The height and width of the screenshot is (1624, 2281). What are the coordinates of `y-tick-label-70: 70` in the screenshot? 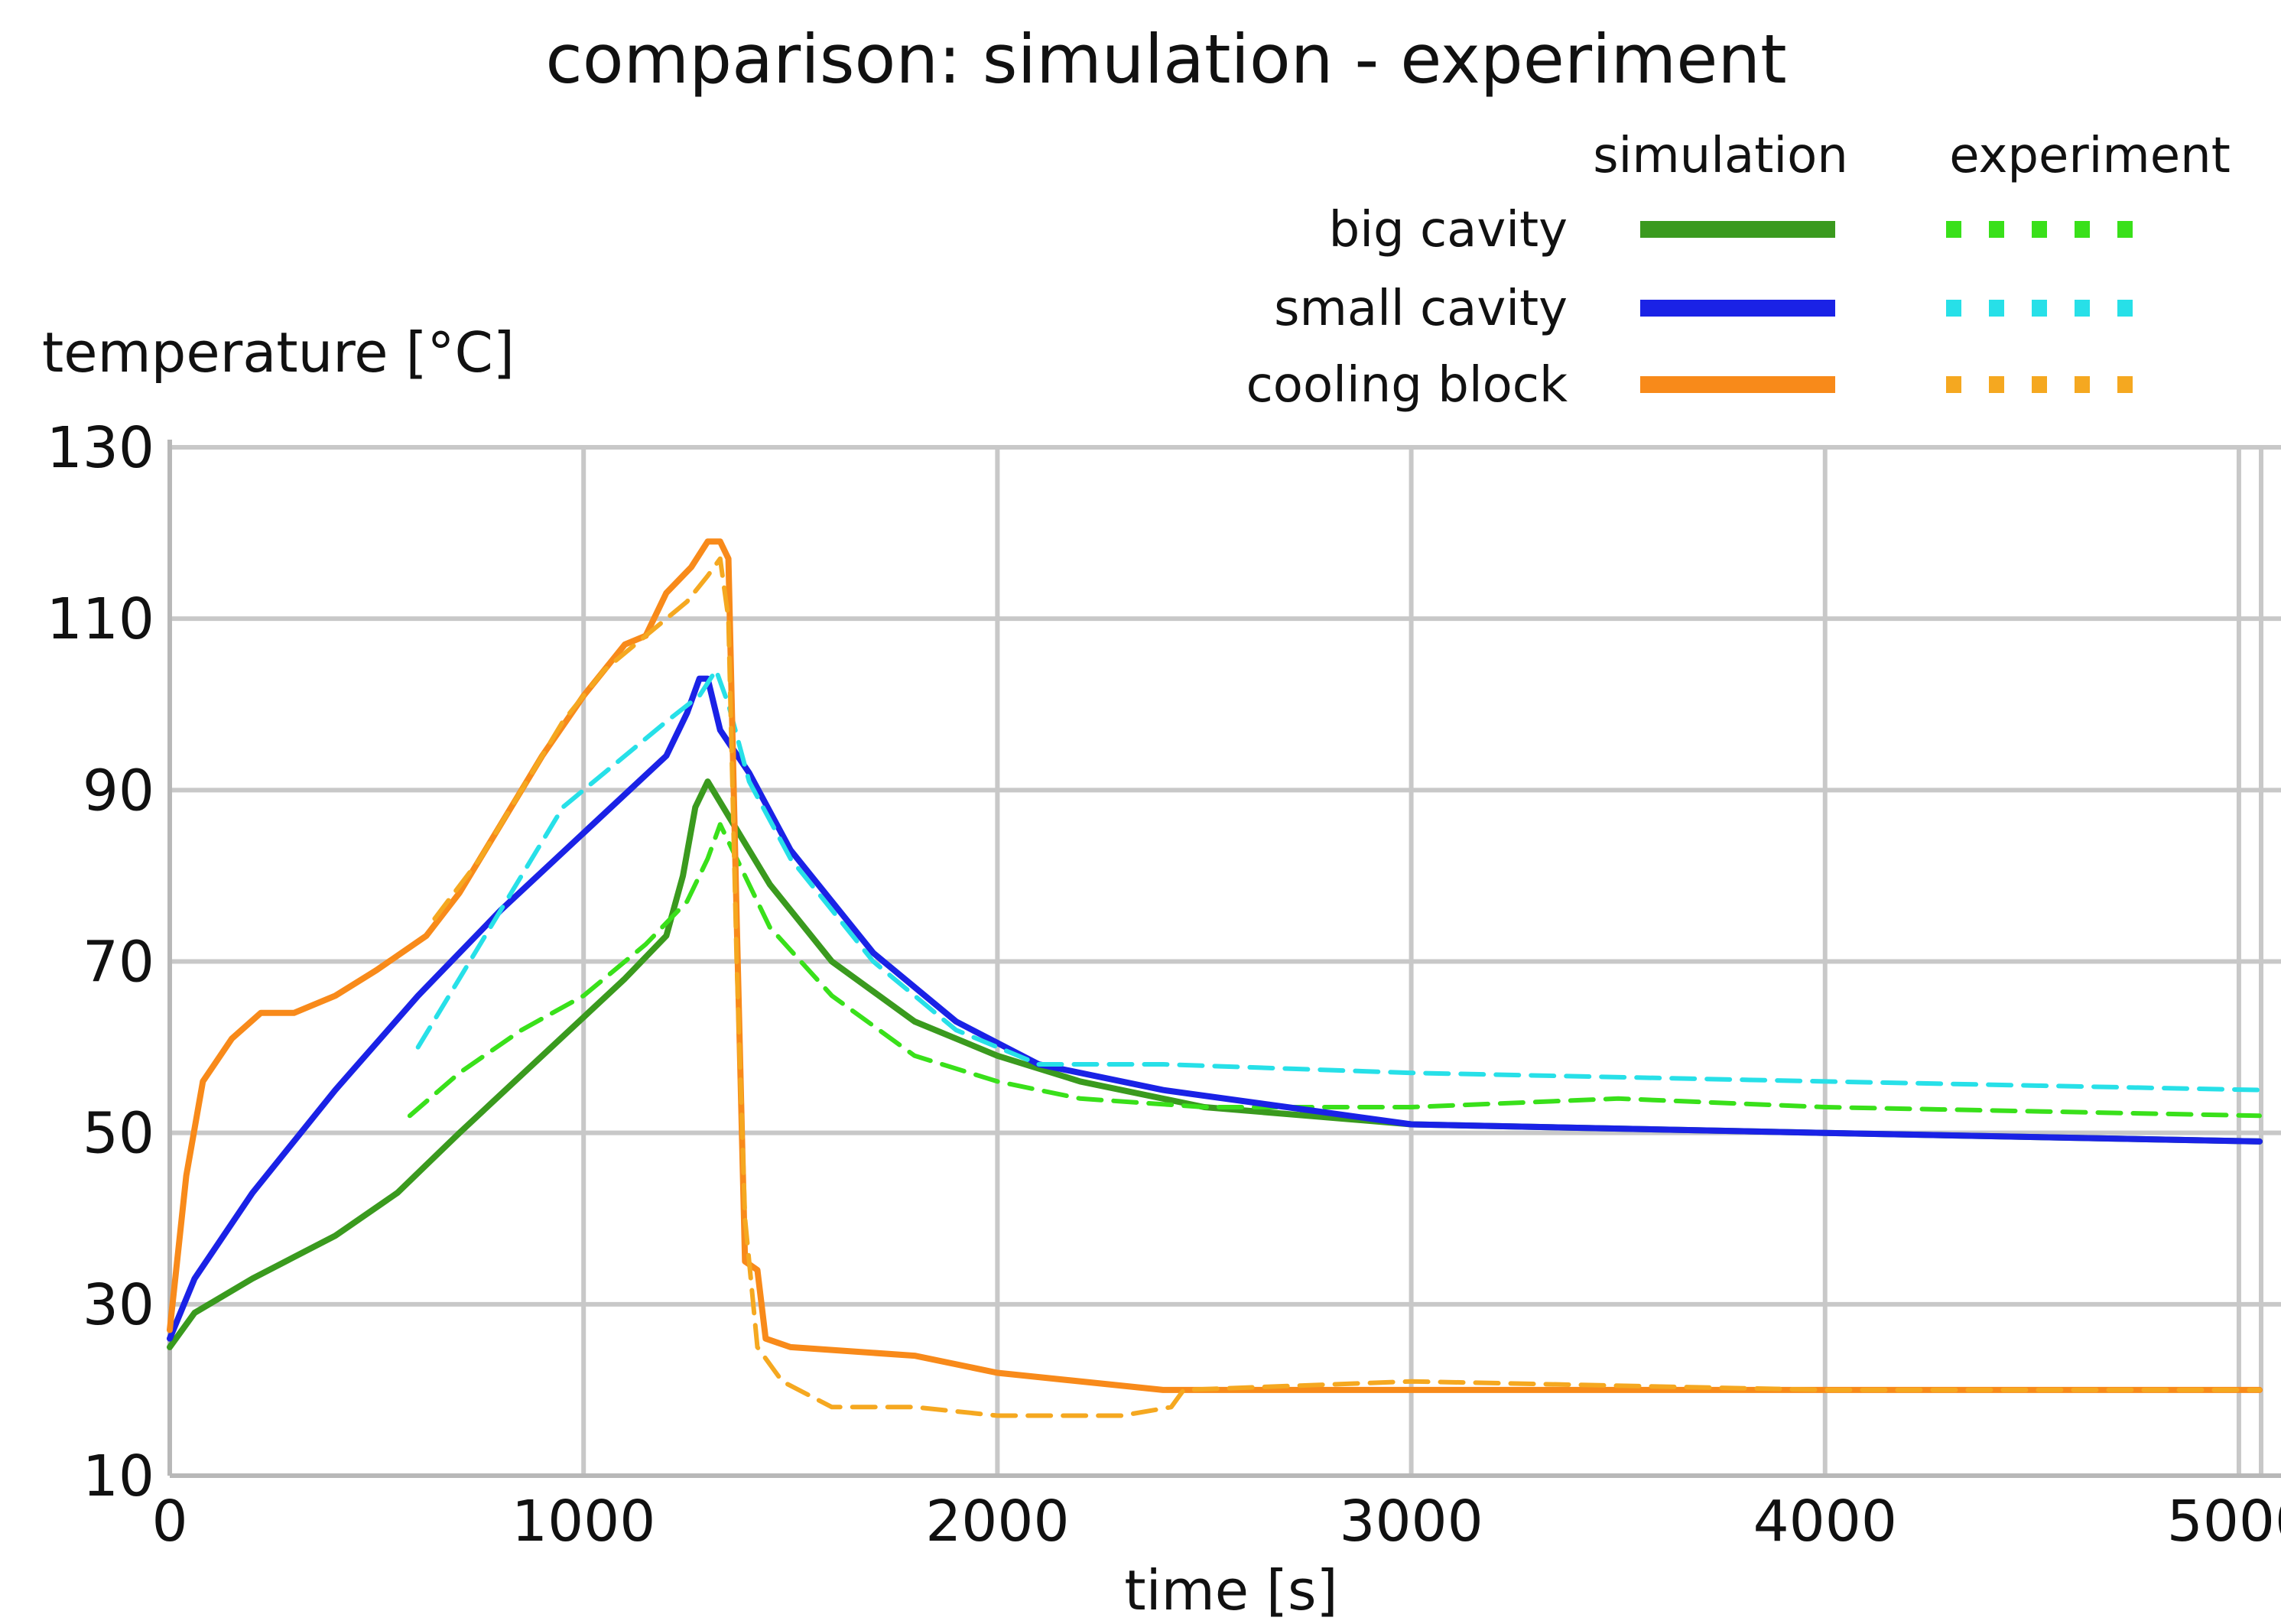 It's located at (119, 963).